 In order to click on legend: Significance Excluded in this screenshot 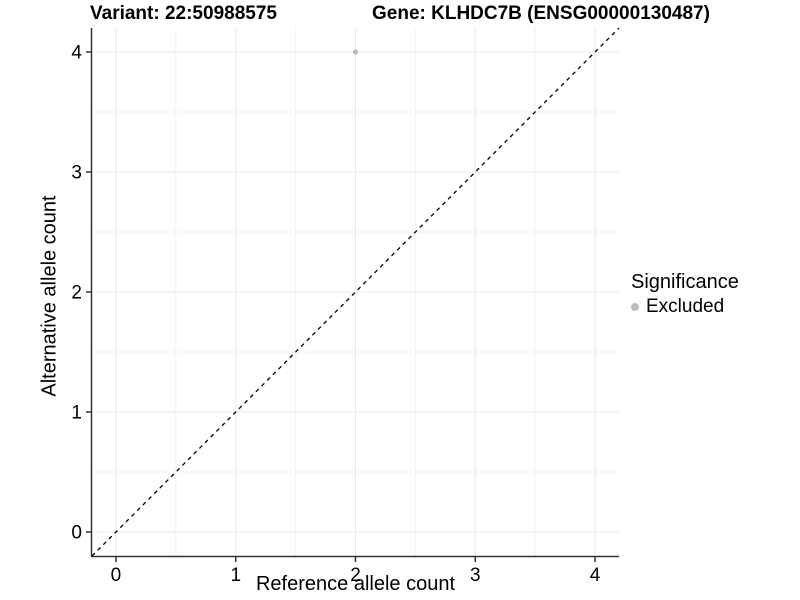, I will do `click(685, 294)`.